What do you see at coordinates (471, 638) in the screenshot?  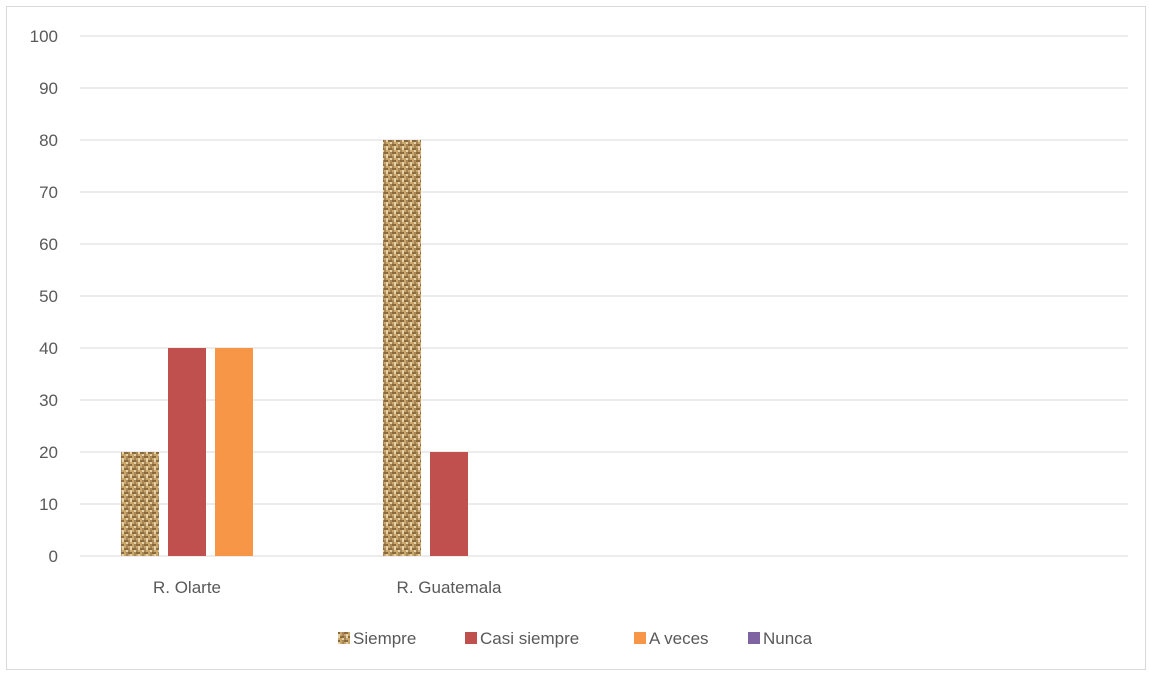 I see `legend-swatch-casi-siempre` at bounding box center [471, 638].